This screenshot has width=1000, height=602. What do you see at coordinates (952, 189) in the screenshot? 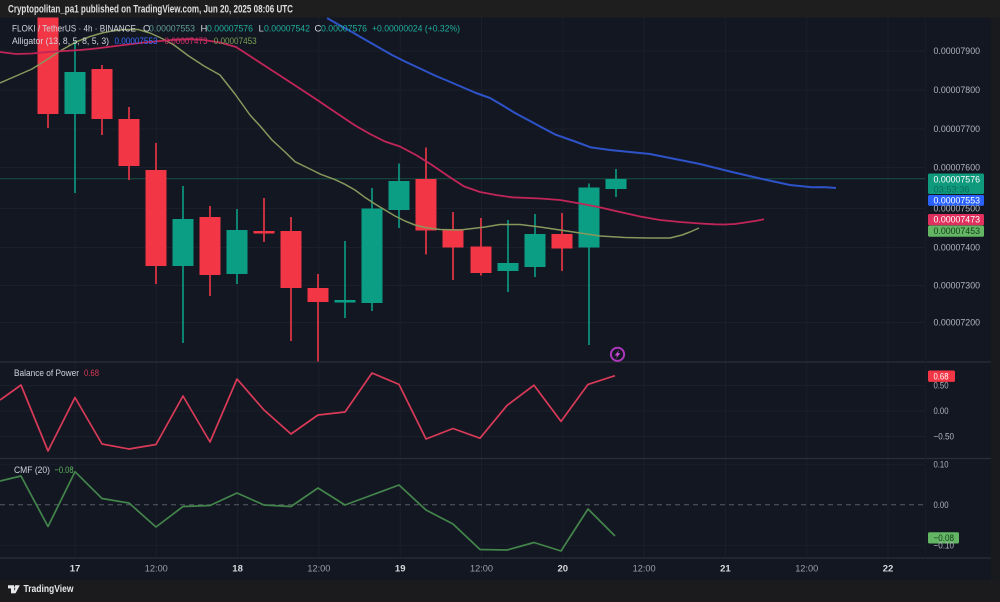
I see `svg-text: 03:53:36` at bounding box center [952, 189].